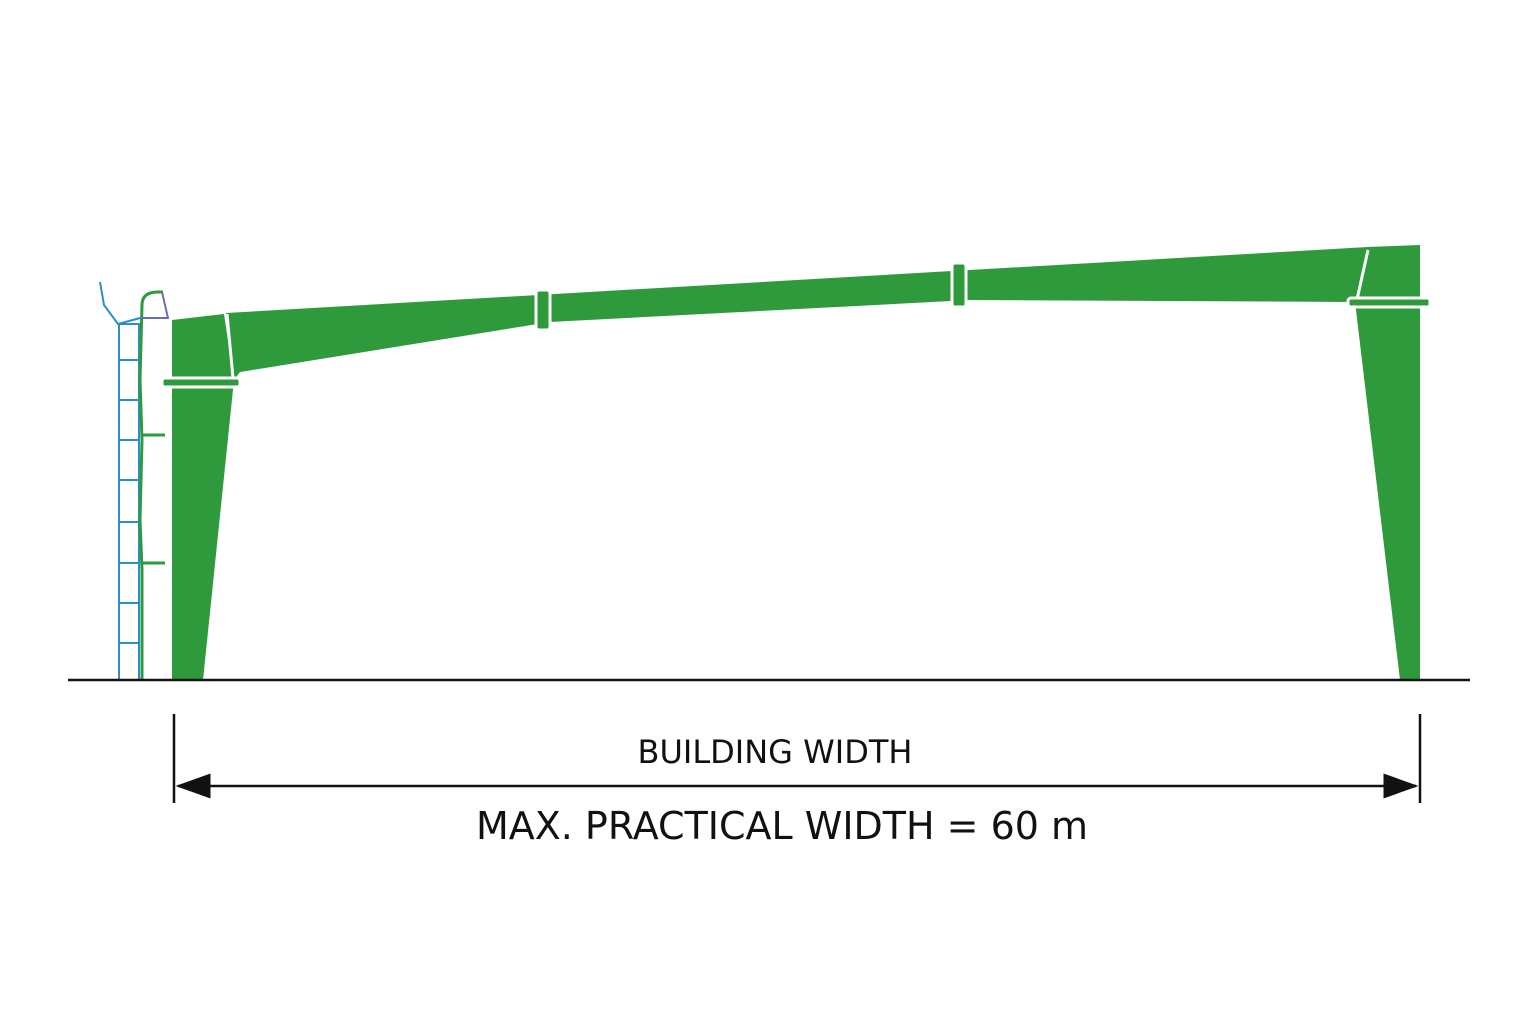  Describe the element at coordinates (775, 752) in the screenshot. I see `dimension-label: BUILDING WIDTH` at that location.